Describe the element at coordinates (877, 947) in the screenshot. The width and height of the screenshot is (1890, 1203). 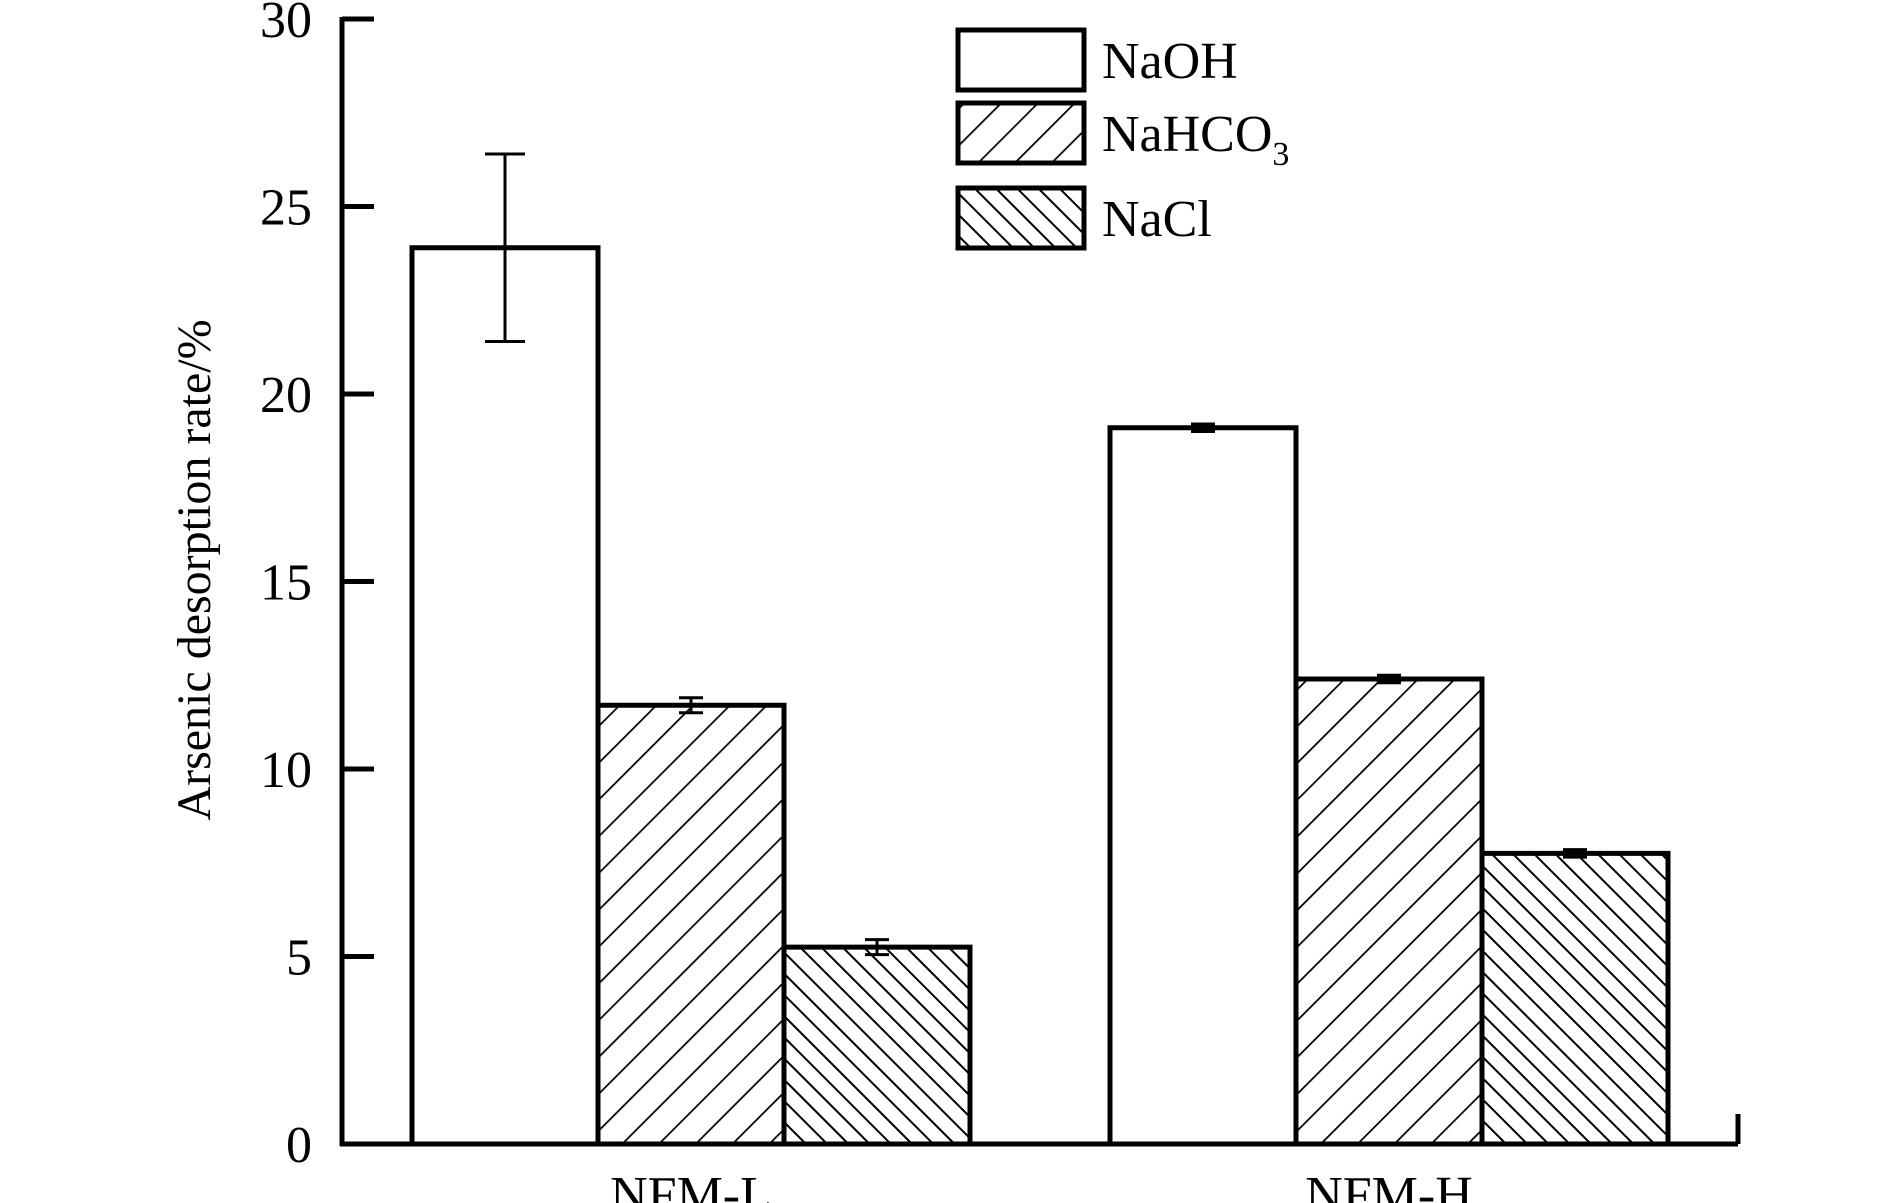
I see `error-bar-nacl-nfm-l` at that location.